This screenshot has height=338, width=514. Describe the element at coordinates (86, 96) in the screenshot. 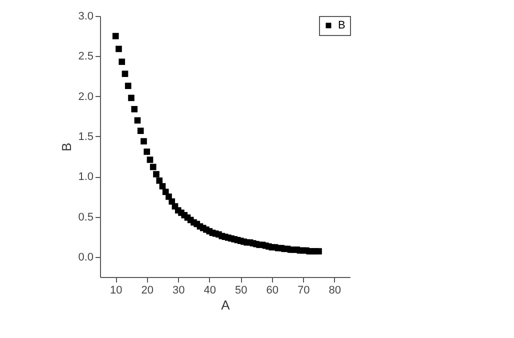

I see `y-tick-label: 2.0` at that location.